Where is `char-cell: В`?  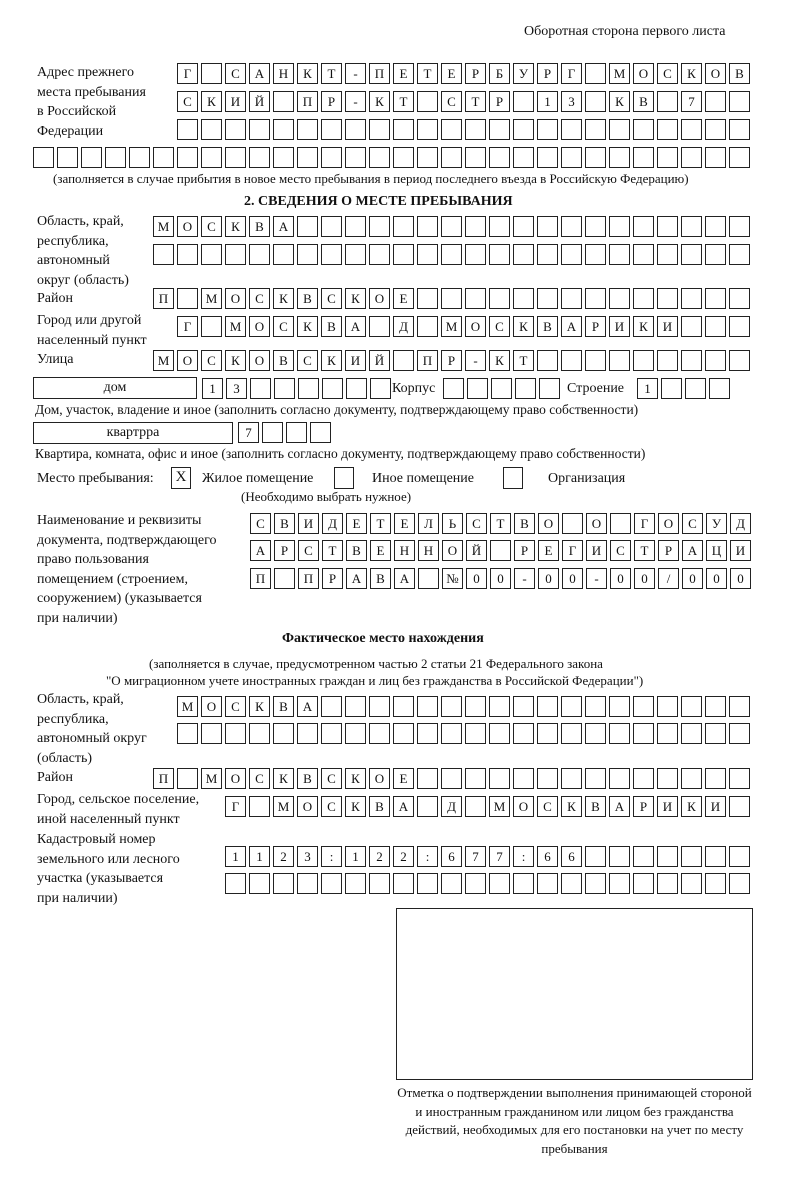 char-cell: В is located at coordinates (524, 523).